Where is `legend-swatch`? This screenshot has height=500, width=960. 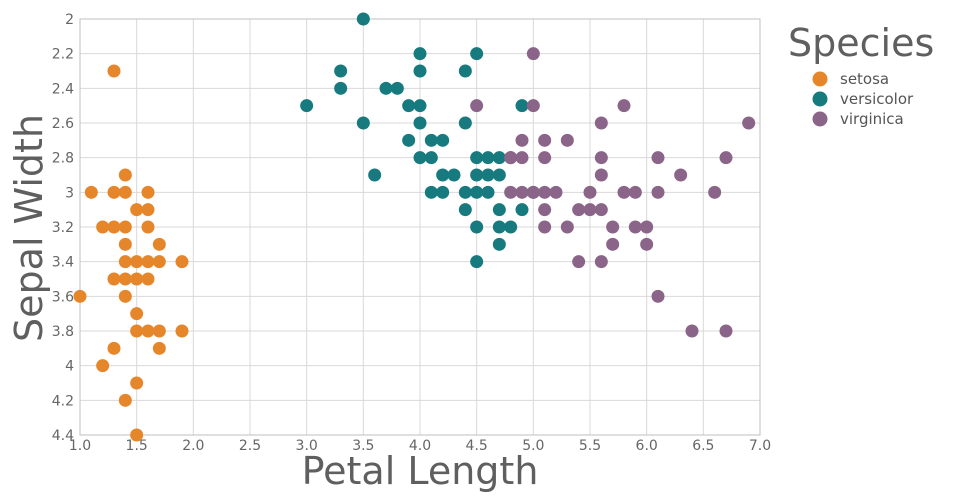 legend-swatch is located at coordinates (820, 79).